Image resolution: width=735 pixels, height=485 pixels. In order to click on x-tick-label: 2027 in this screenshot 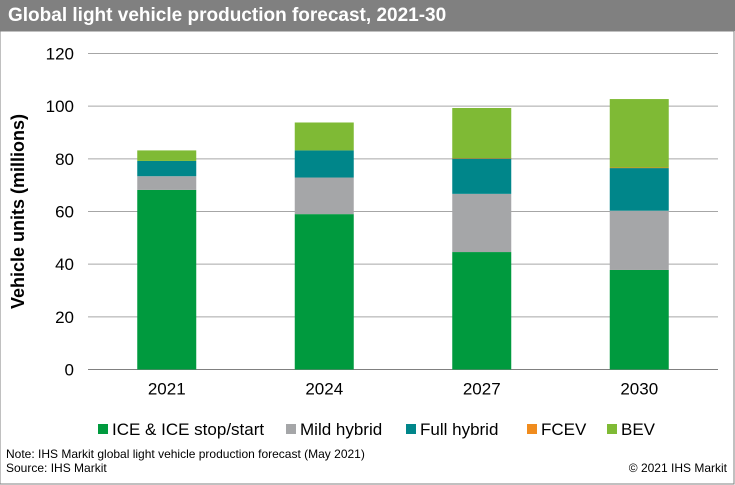, I will do `click(482, 389)`.